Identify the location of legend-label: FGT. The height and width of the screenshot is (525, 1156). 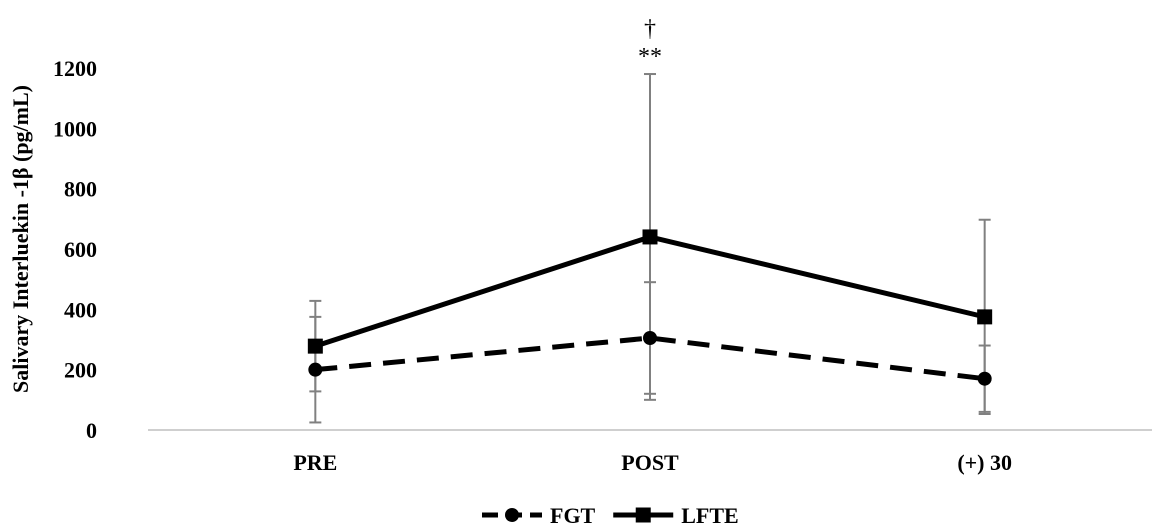
(573, 514).